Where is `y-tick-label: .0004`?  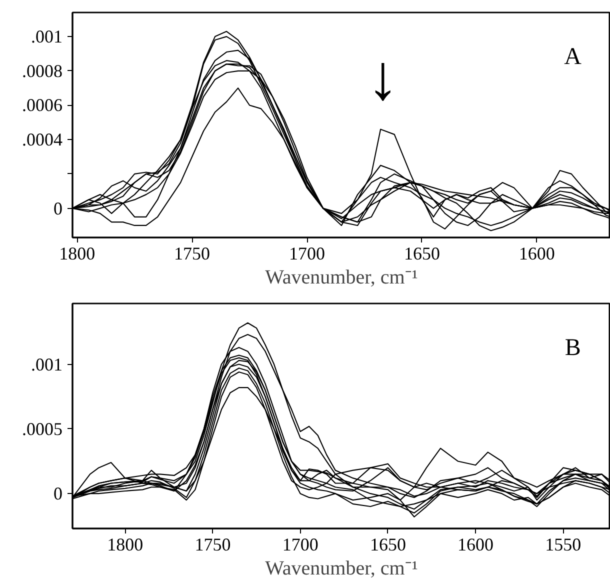 y-tick-label: .0004 is located at coordinates (42, 140).